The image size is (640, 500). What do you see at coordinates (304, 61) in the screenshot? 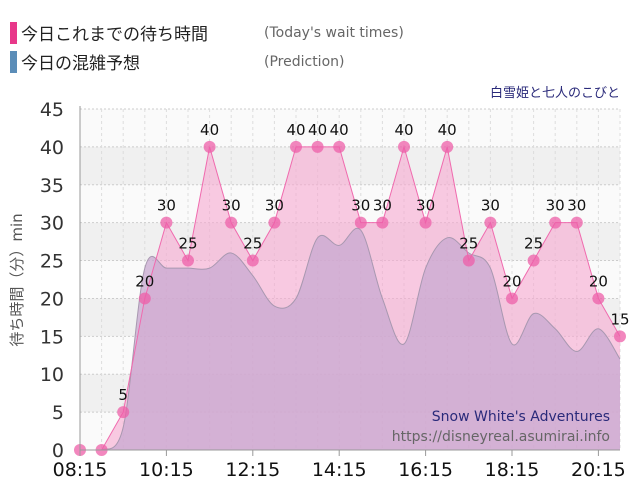
I see `legend-sub-prediction: (Prediction)` at bounding box center [304, 61].